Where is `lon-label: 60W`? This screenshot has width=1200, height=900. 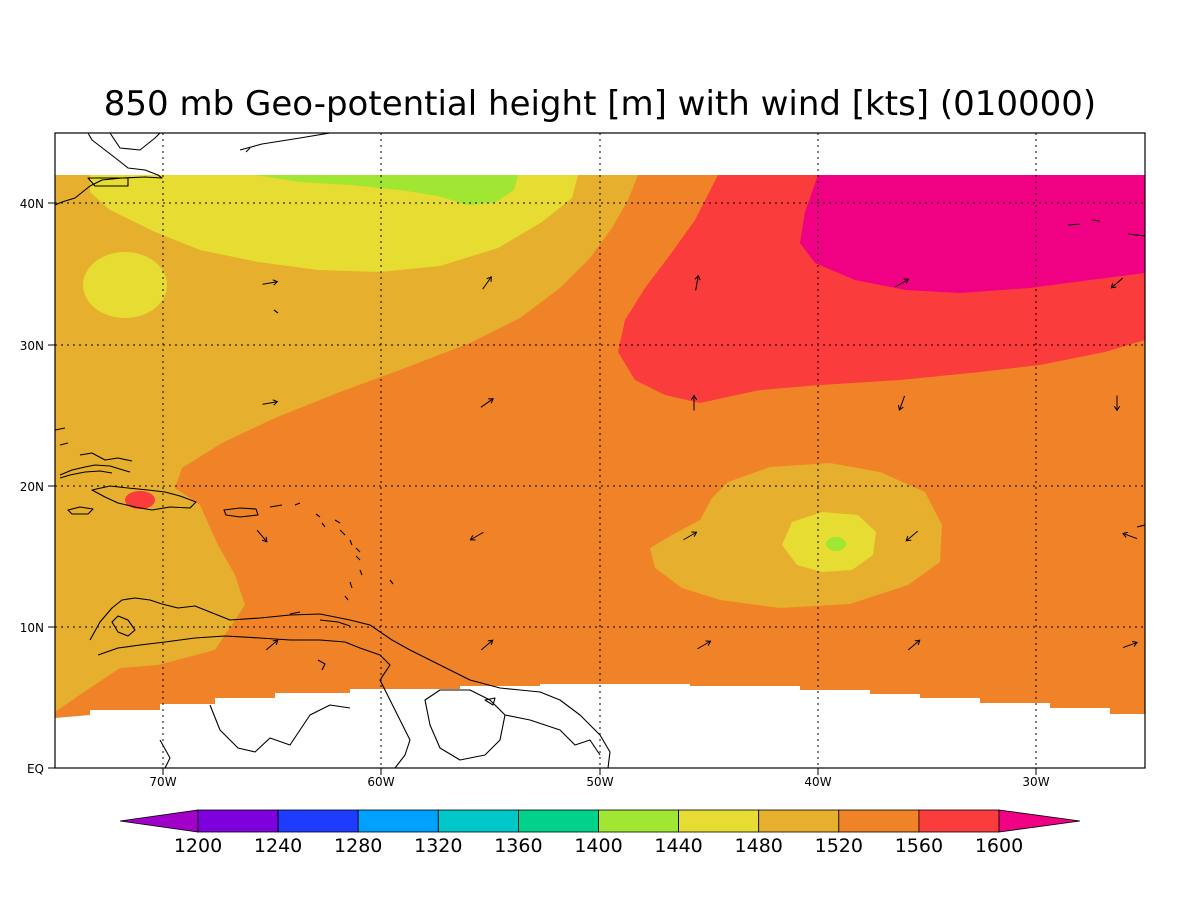 lon-label: 60W is located at coordinates (380, 782).